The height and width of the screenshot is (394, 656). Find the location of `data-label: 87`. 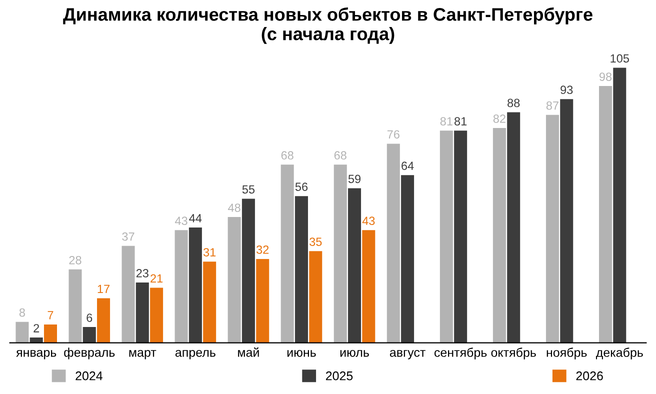

data-label: 87 is located at coordinates (552, 105).